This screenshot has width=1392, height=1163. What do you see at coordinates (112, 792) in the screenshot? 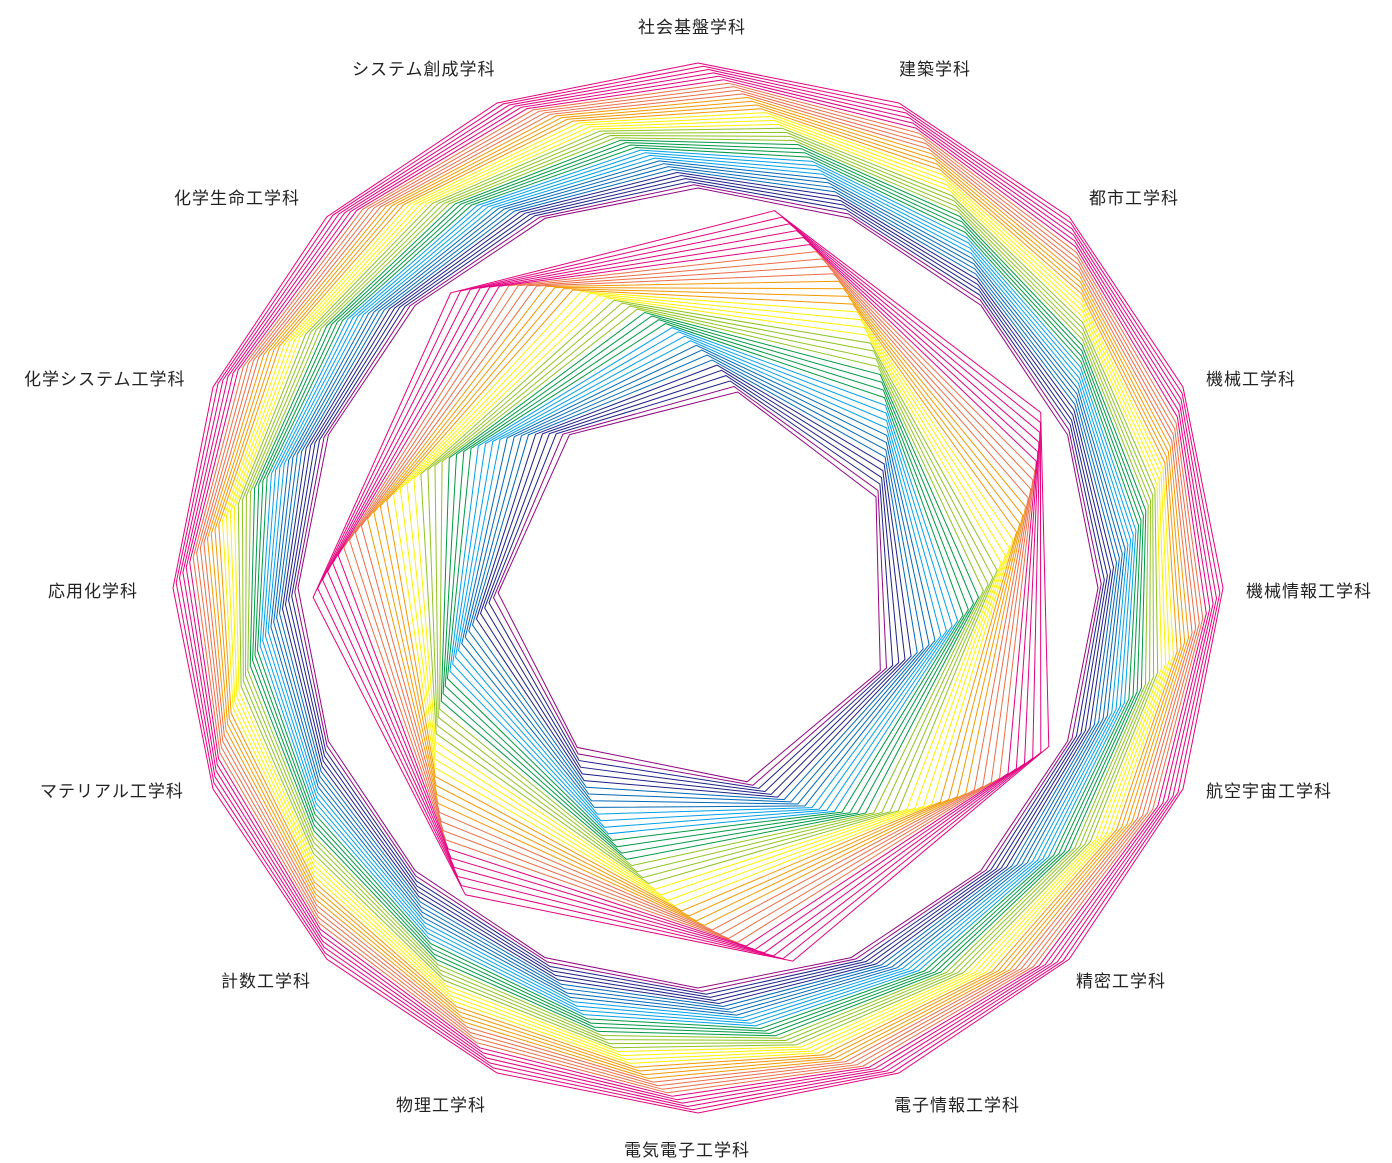
I see `label-materials-engineering: マテリアル工学科` at bounding box center [112, 792].